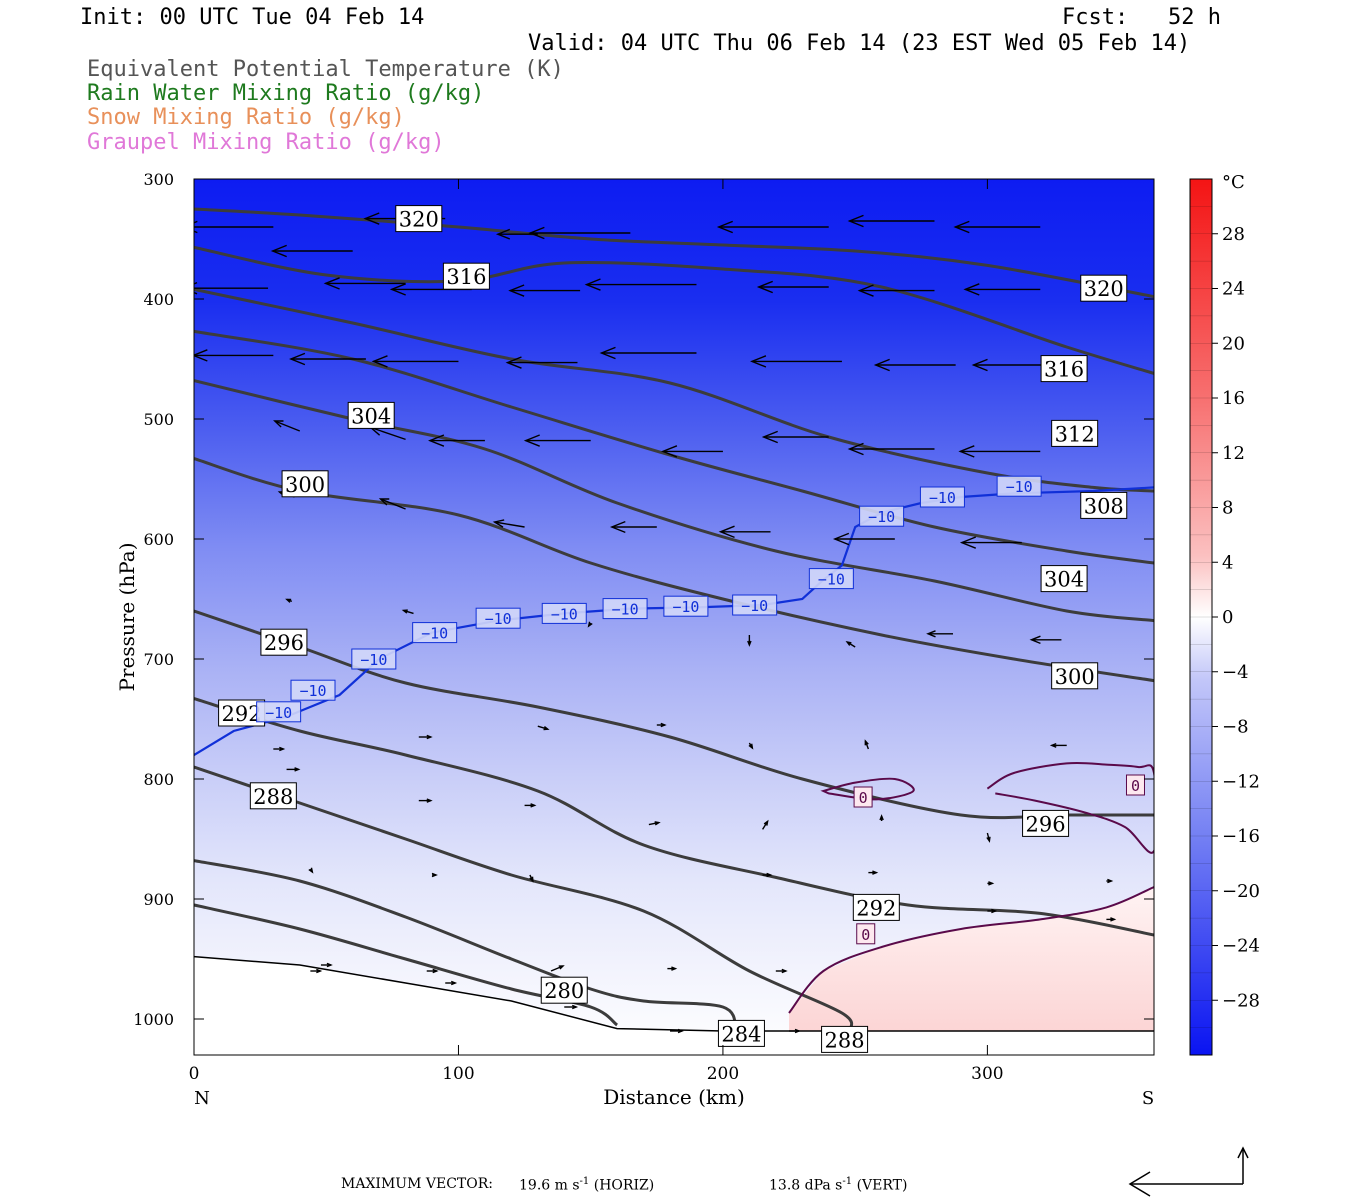  What do you see at coordinates (498, 618) in the screenshot?
I see `minus-ten-label-4: −10` at bounding box center [498, 618].